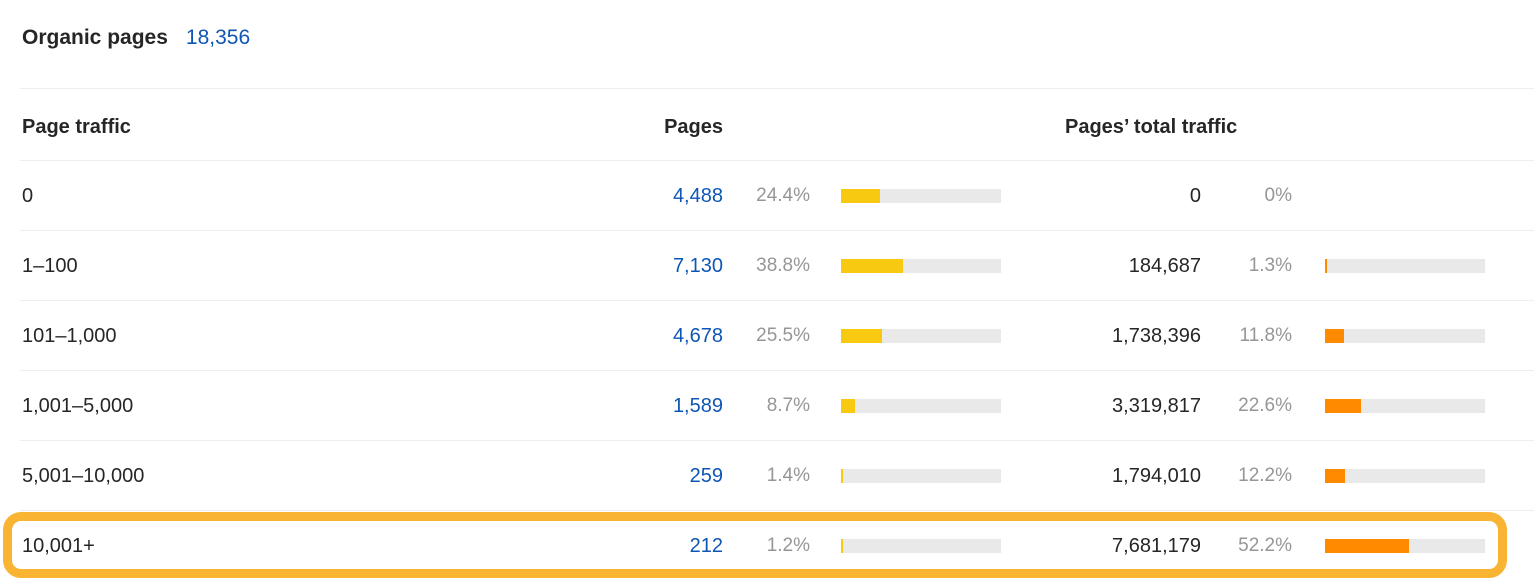  What do you see at coordinates (767, 127) in the screenshot?
I see `table-header-row: Page traffic Pages Pages’ total traffic` at bounding box center [767, 127].